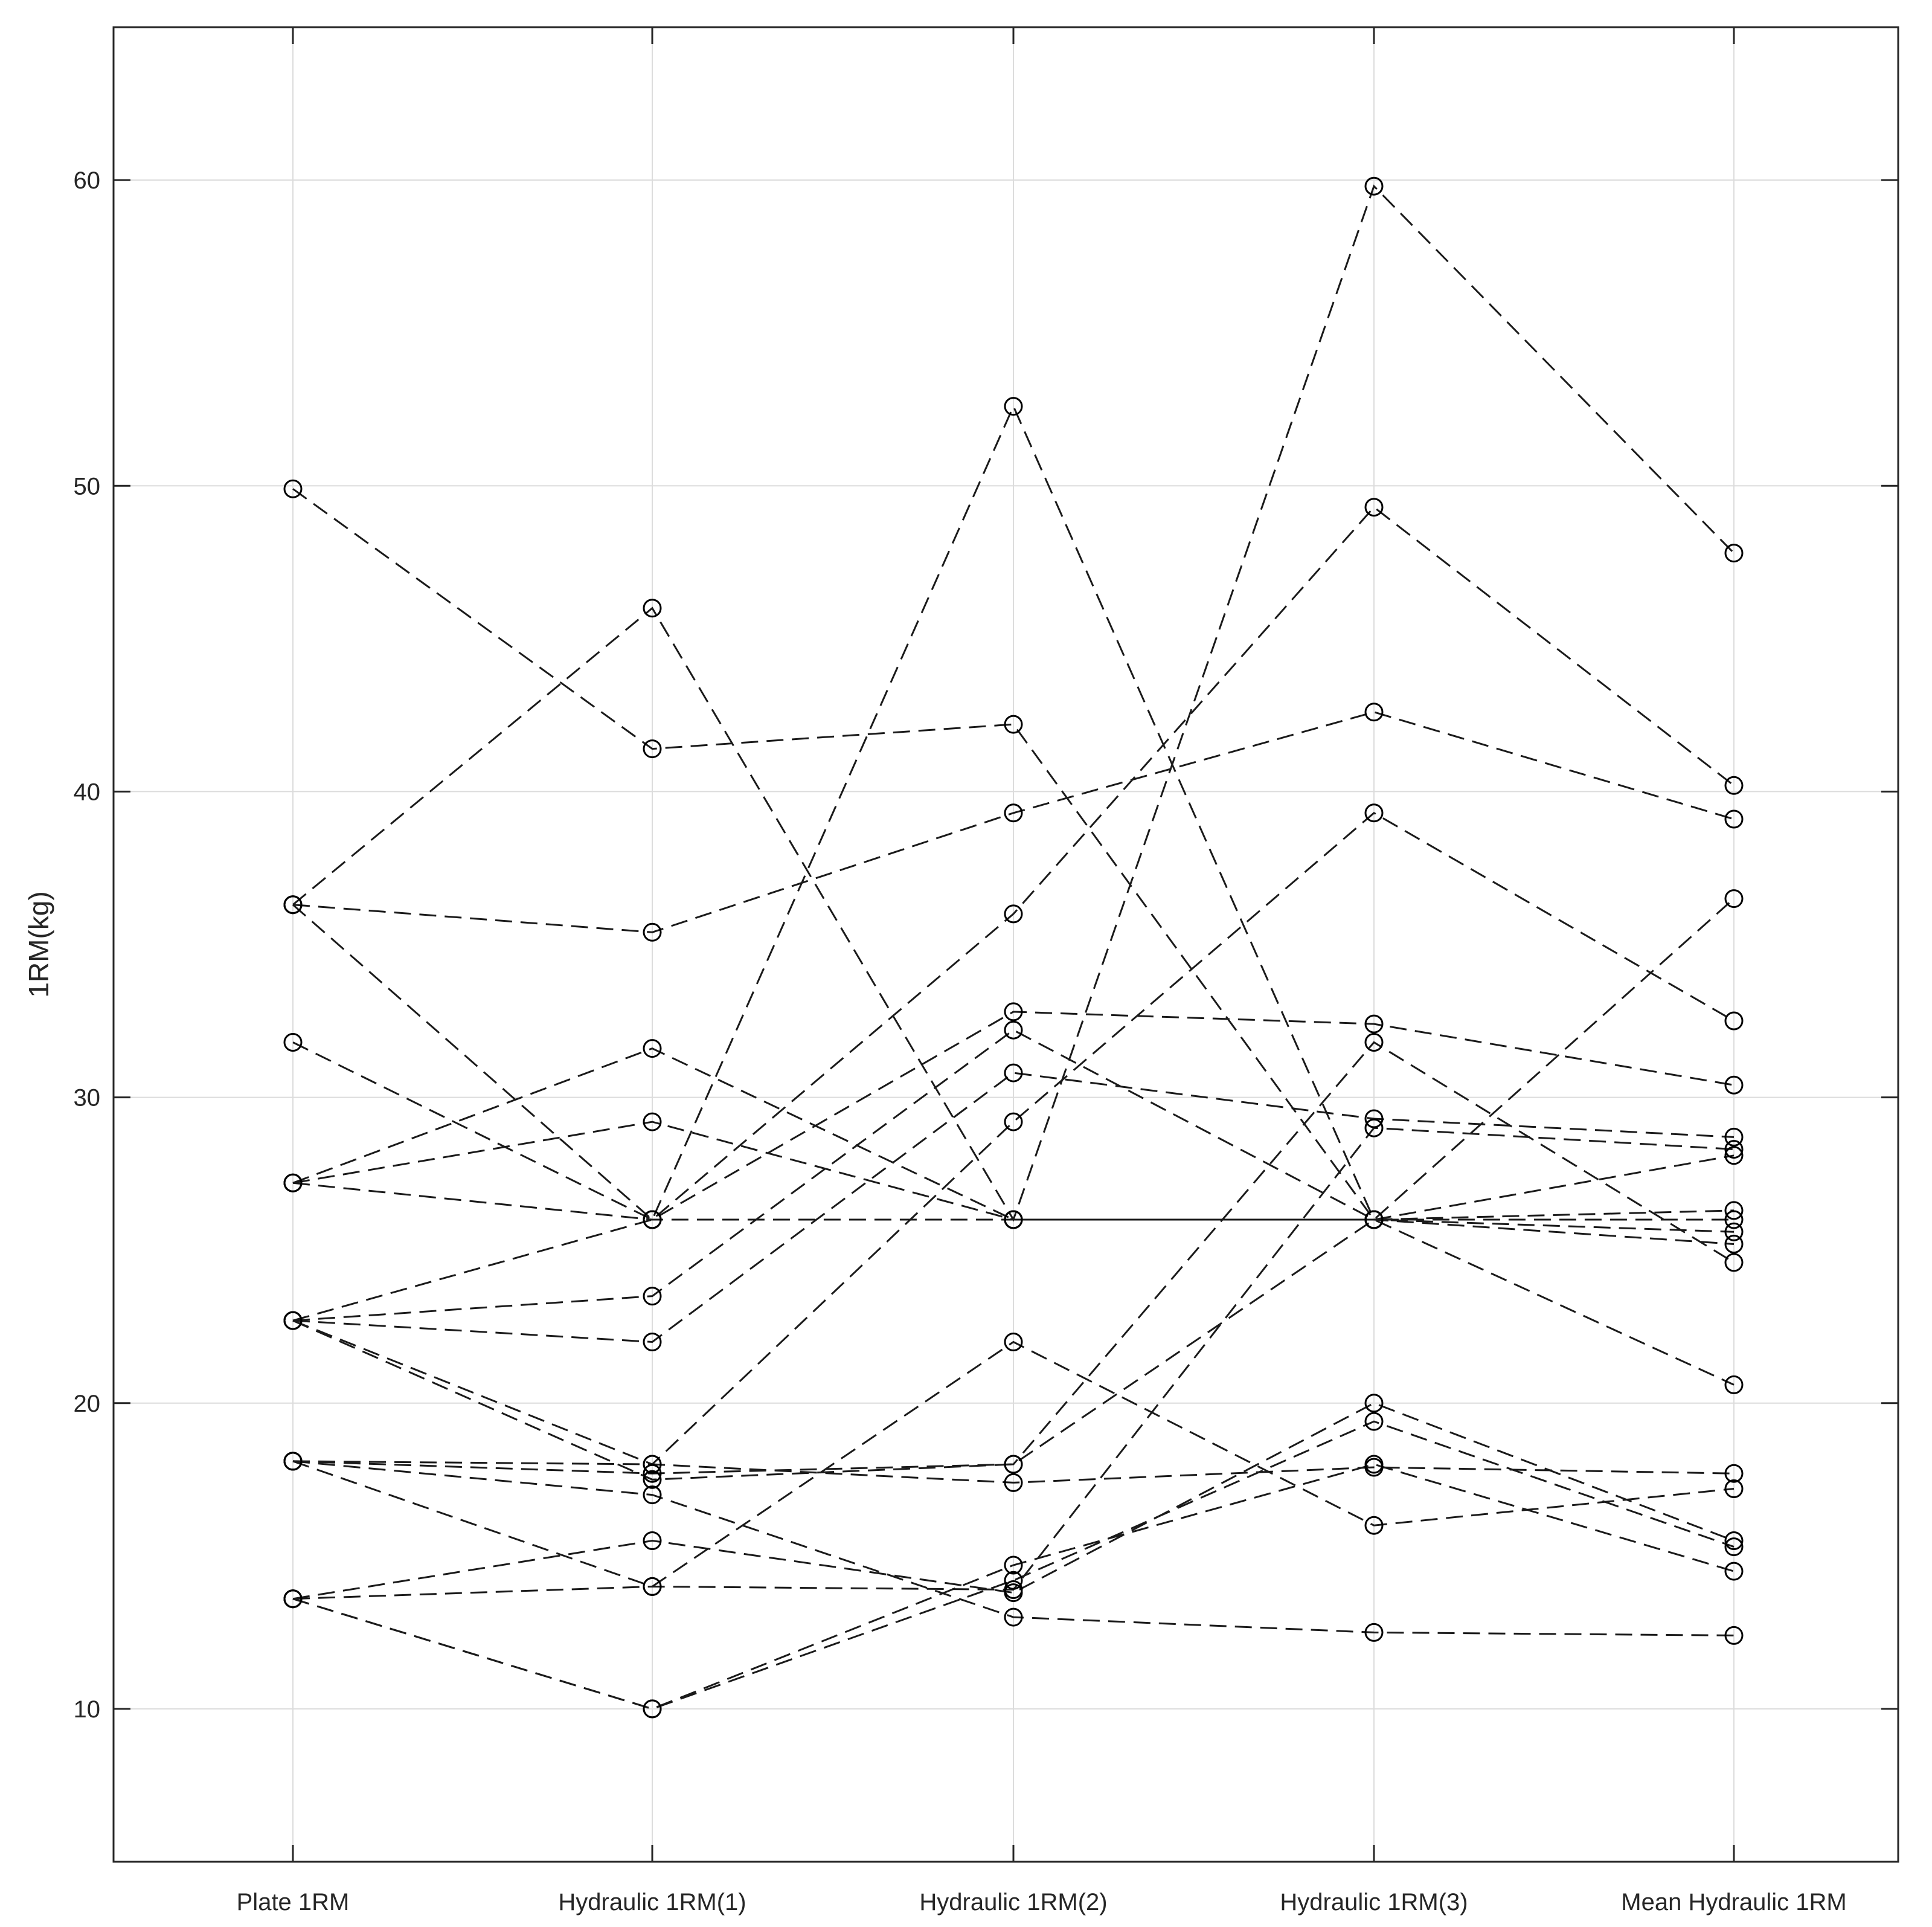 The width and height of the screenshot is (1932, 1927). I want to click on x-tick-label: Mean Hydraulic 1RM, so click(1733, 1902).